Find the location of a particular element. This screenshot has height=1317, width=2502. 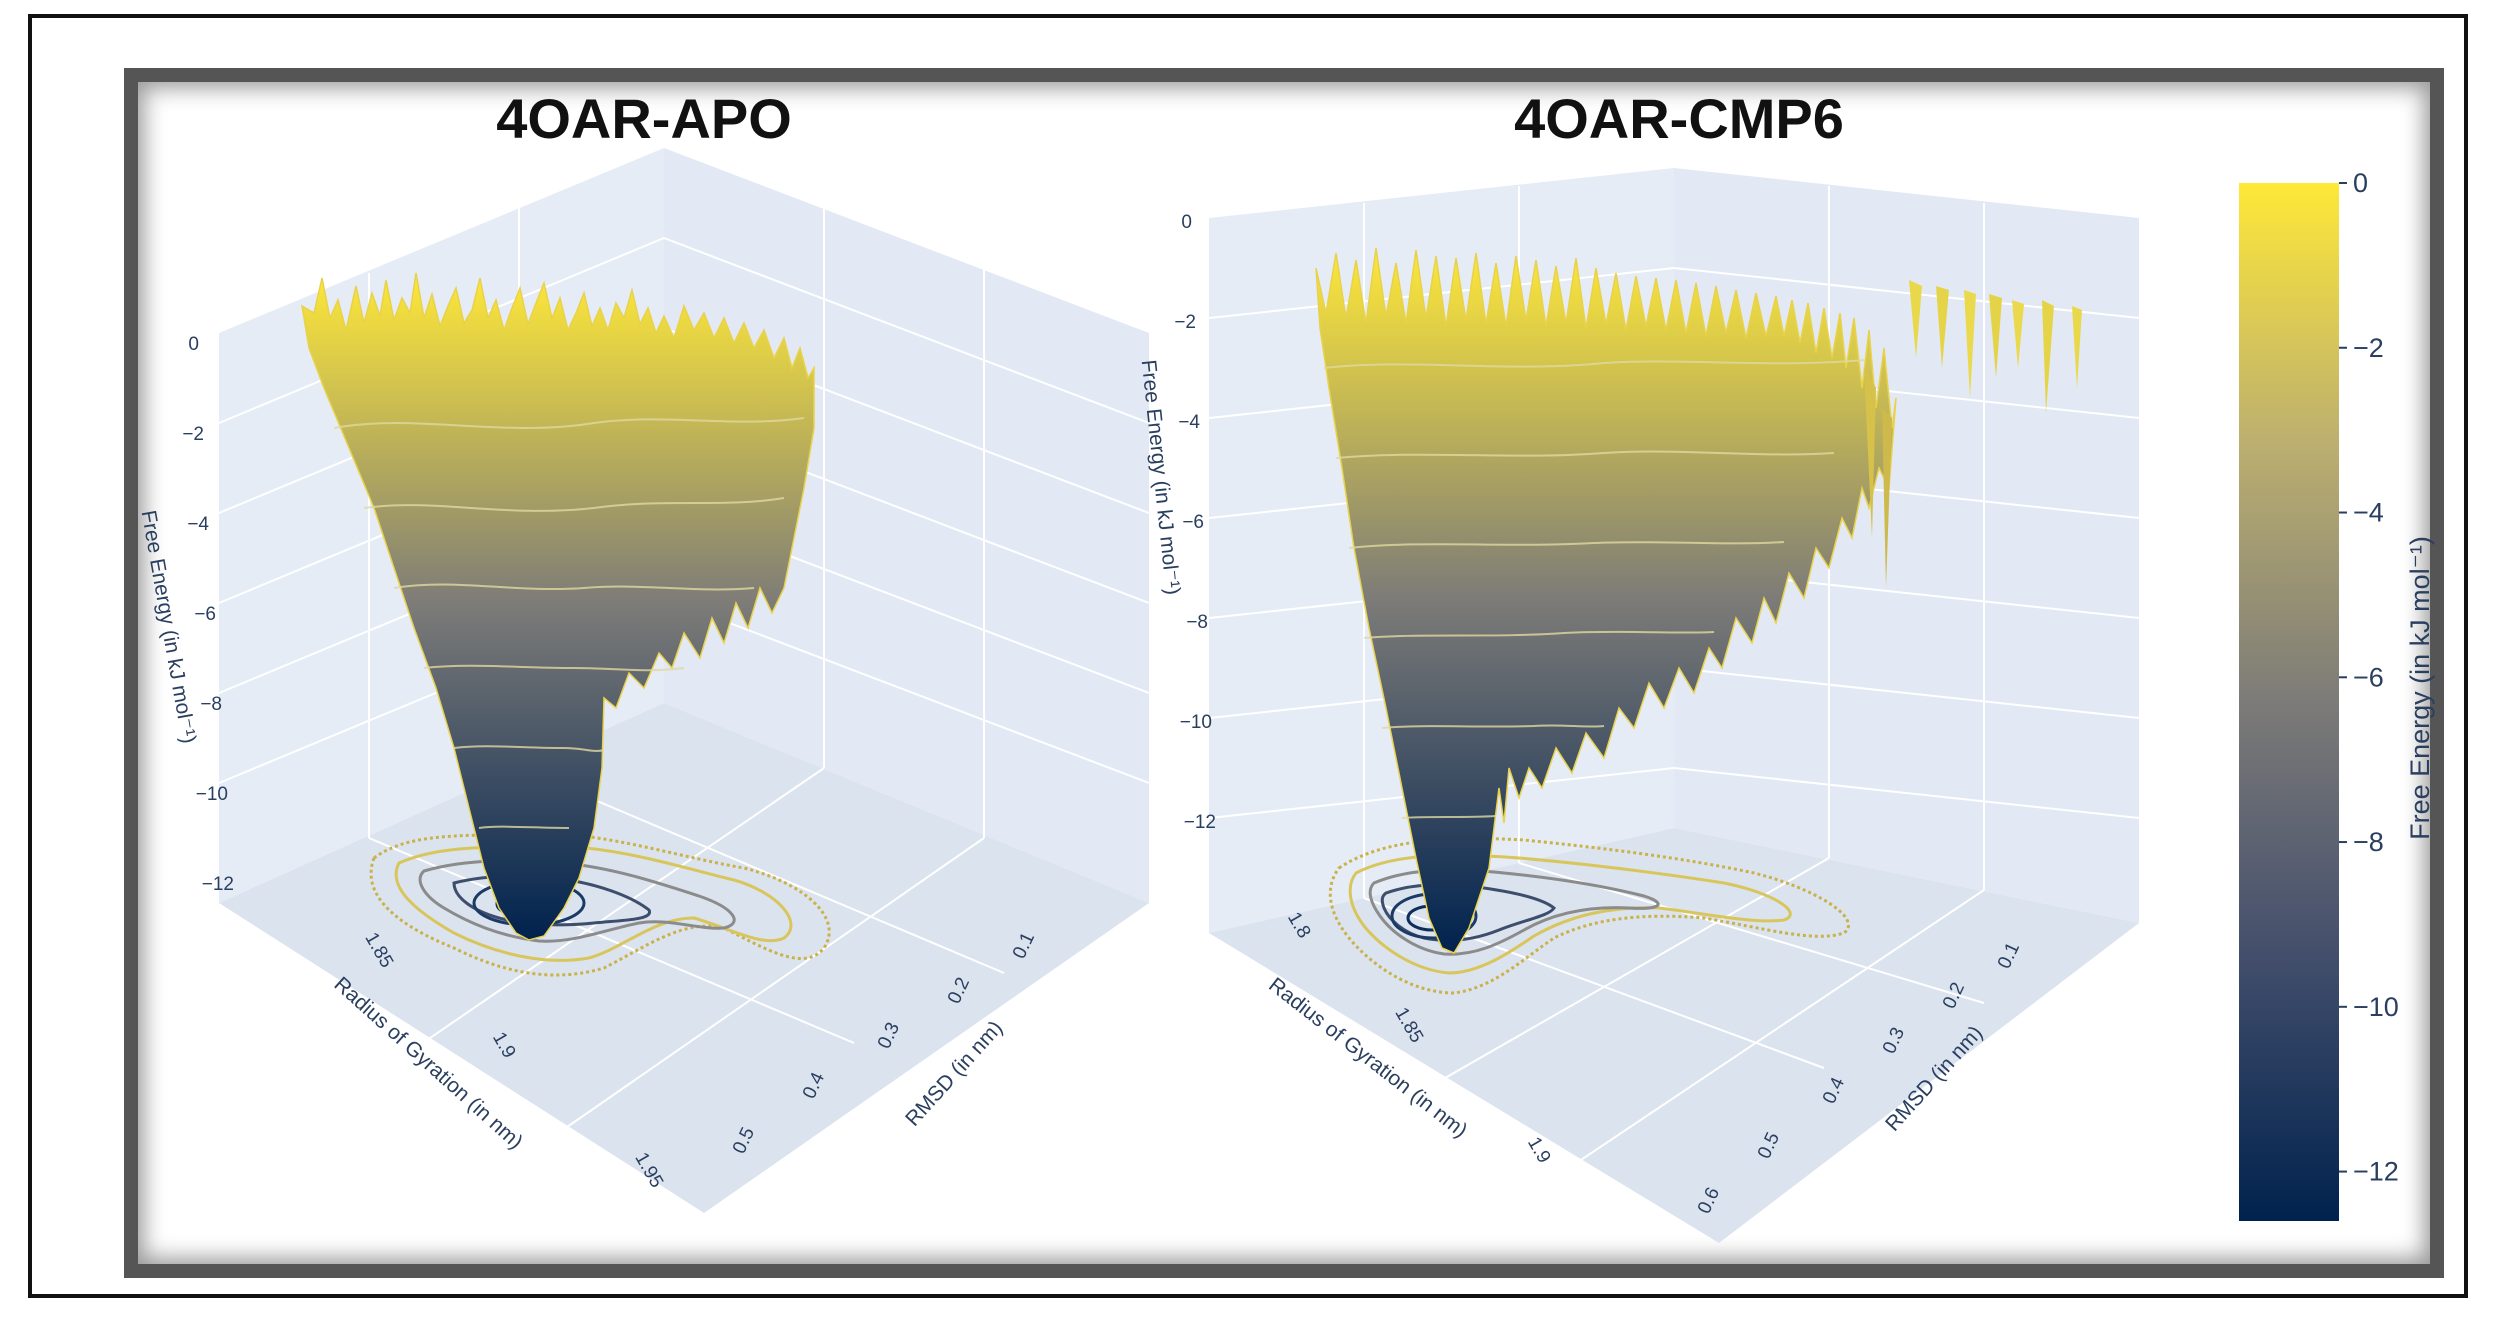

surface-spikes-cmp6 is located at coordinates (1973, 434).